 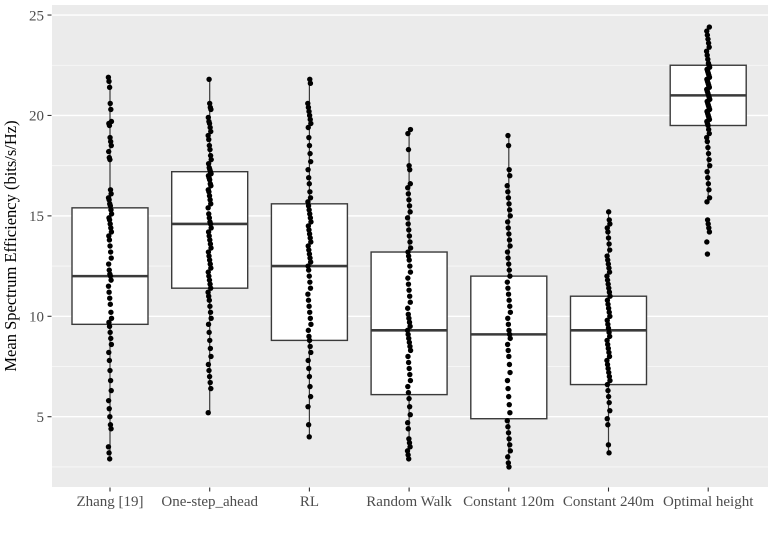 What do you see at coordinates (409, 502) in the screenshot?
I see `x-tick-label: Random Walk` at bounding box center [409, 502].